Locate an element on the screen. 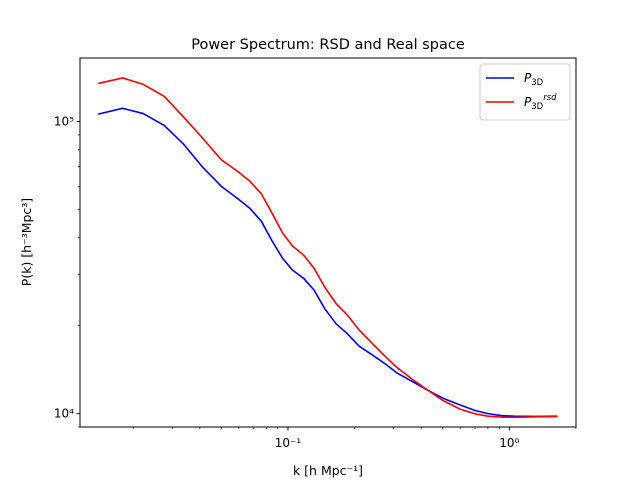 The height and width of the screenshot is (480, 640). y-tick-label: 10⁵ is located at coordinates (64, 122).